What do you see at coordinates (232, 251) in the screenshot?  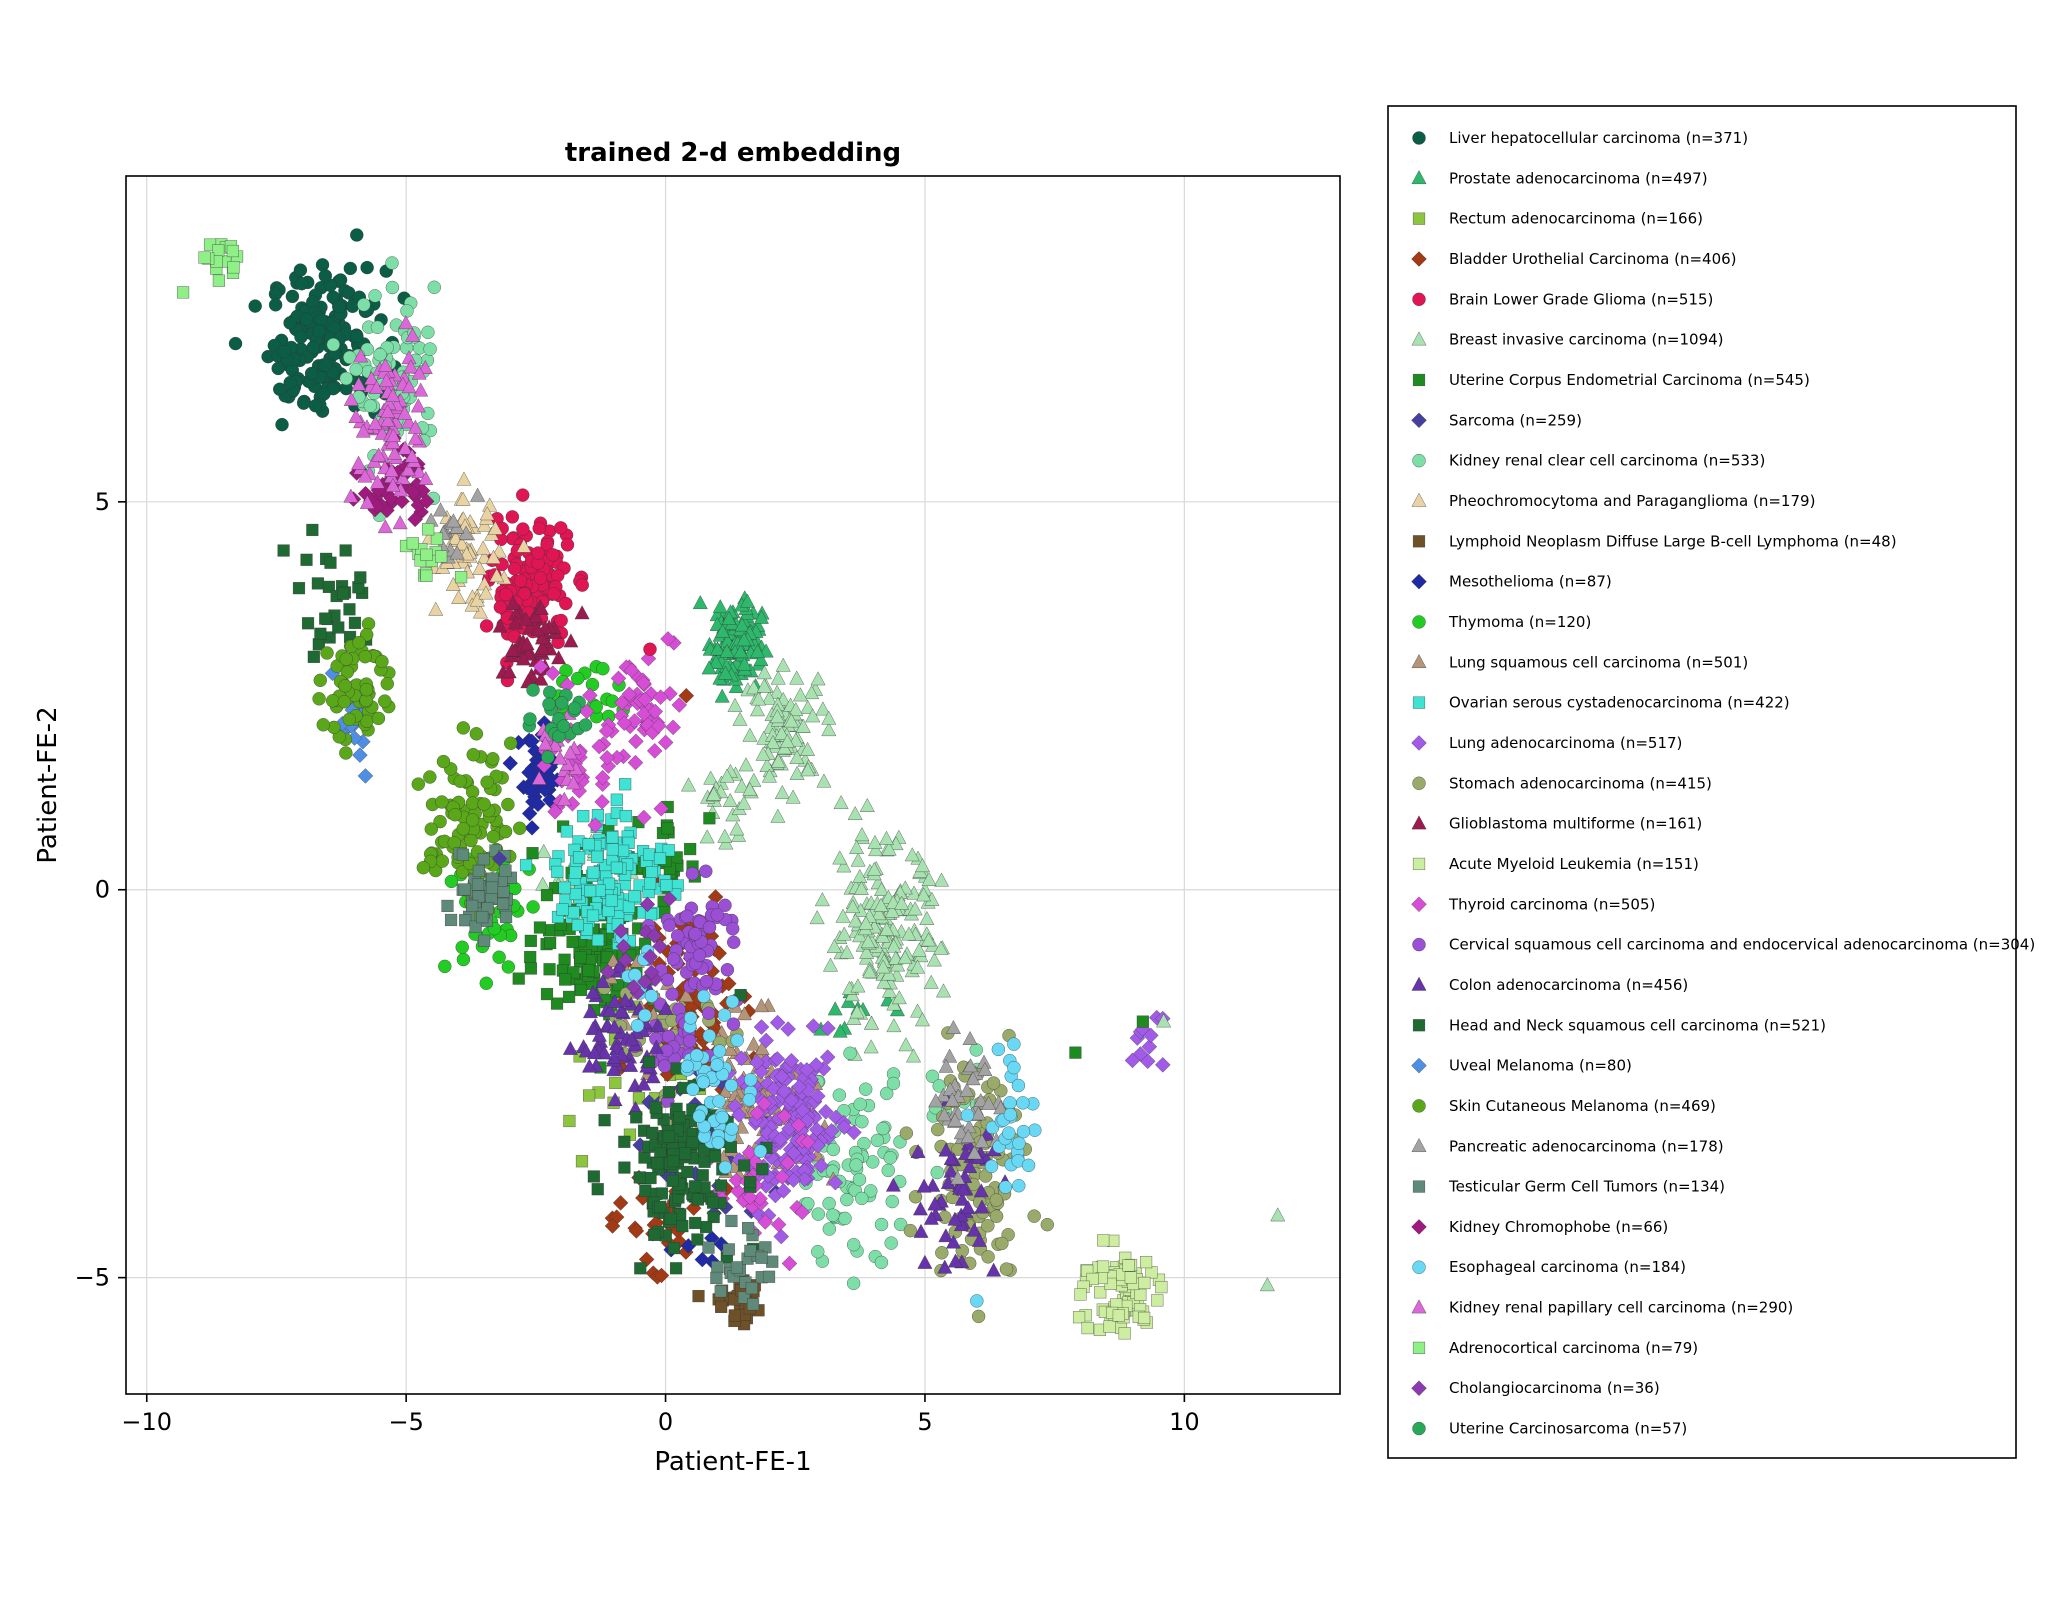 I see `point-adrenocortical-carcinoma` at bounding box center [232, 251].